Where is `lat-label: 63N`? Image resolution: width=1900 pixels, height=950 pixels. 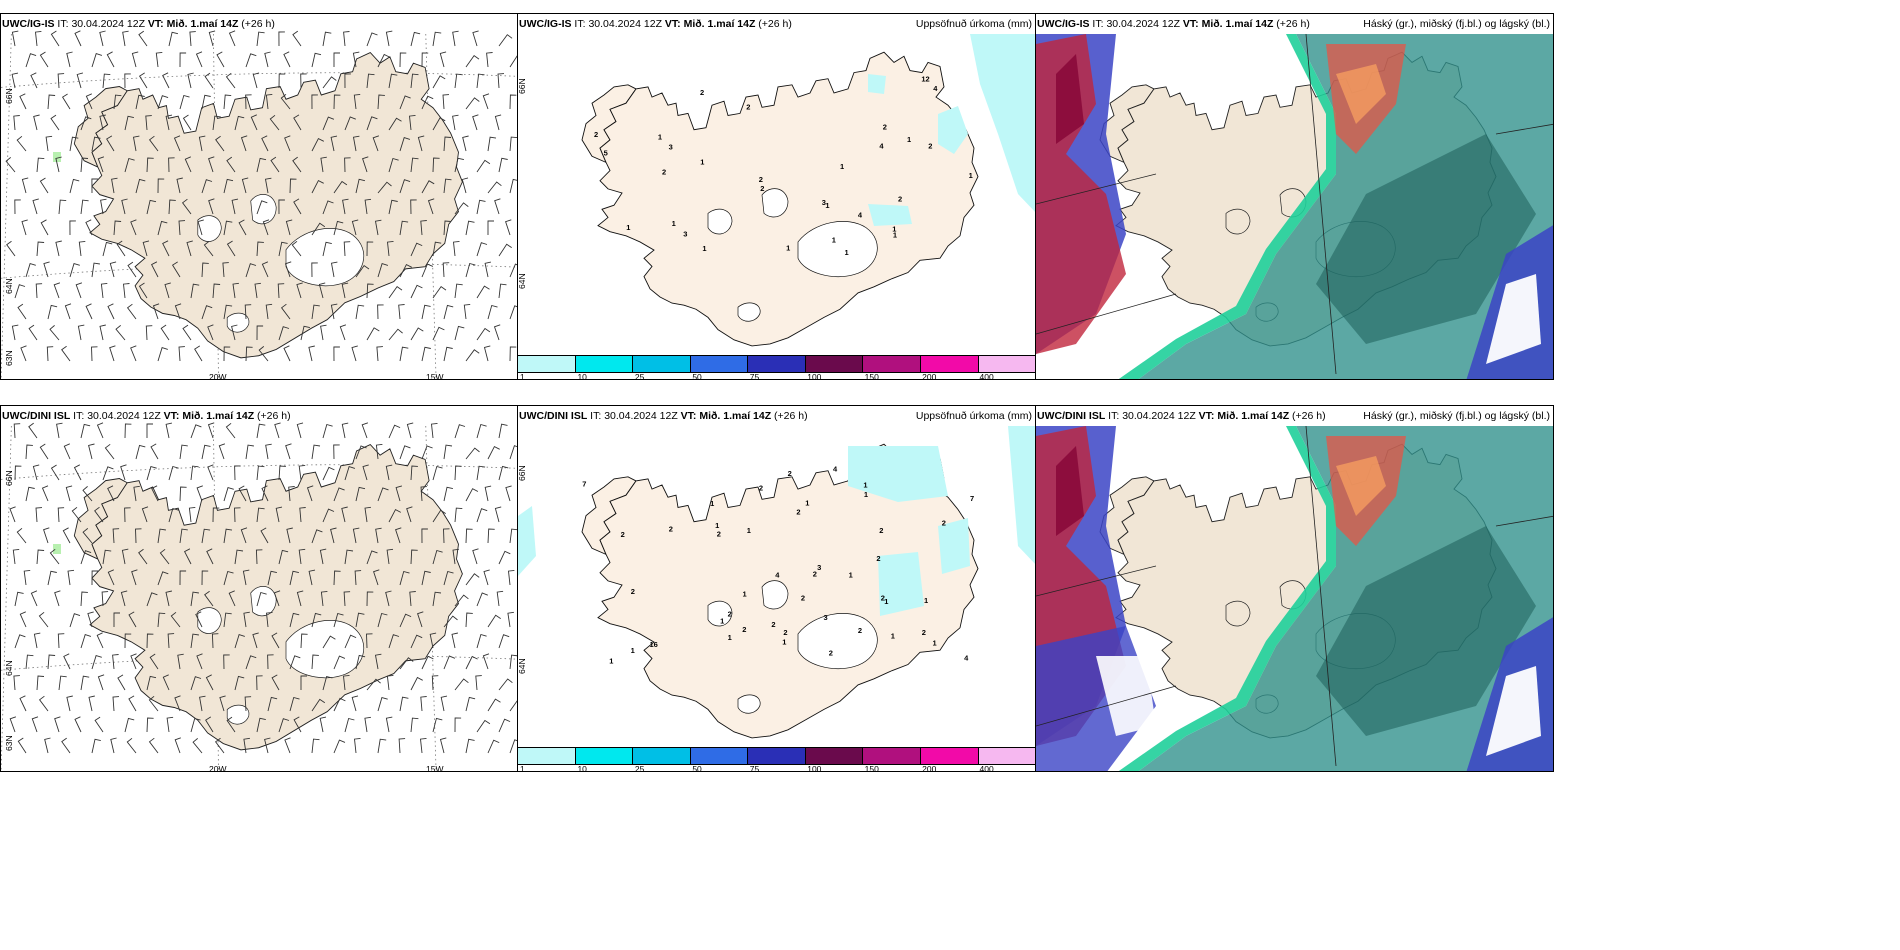 lat-label: 63N is located at coordinates (9, 743).